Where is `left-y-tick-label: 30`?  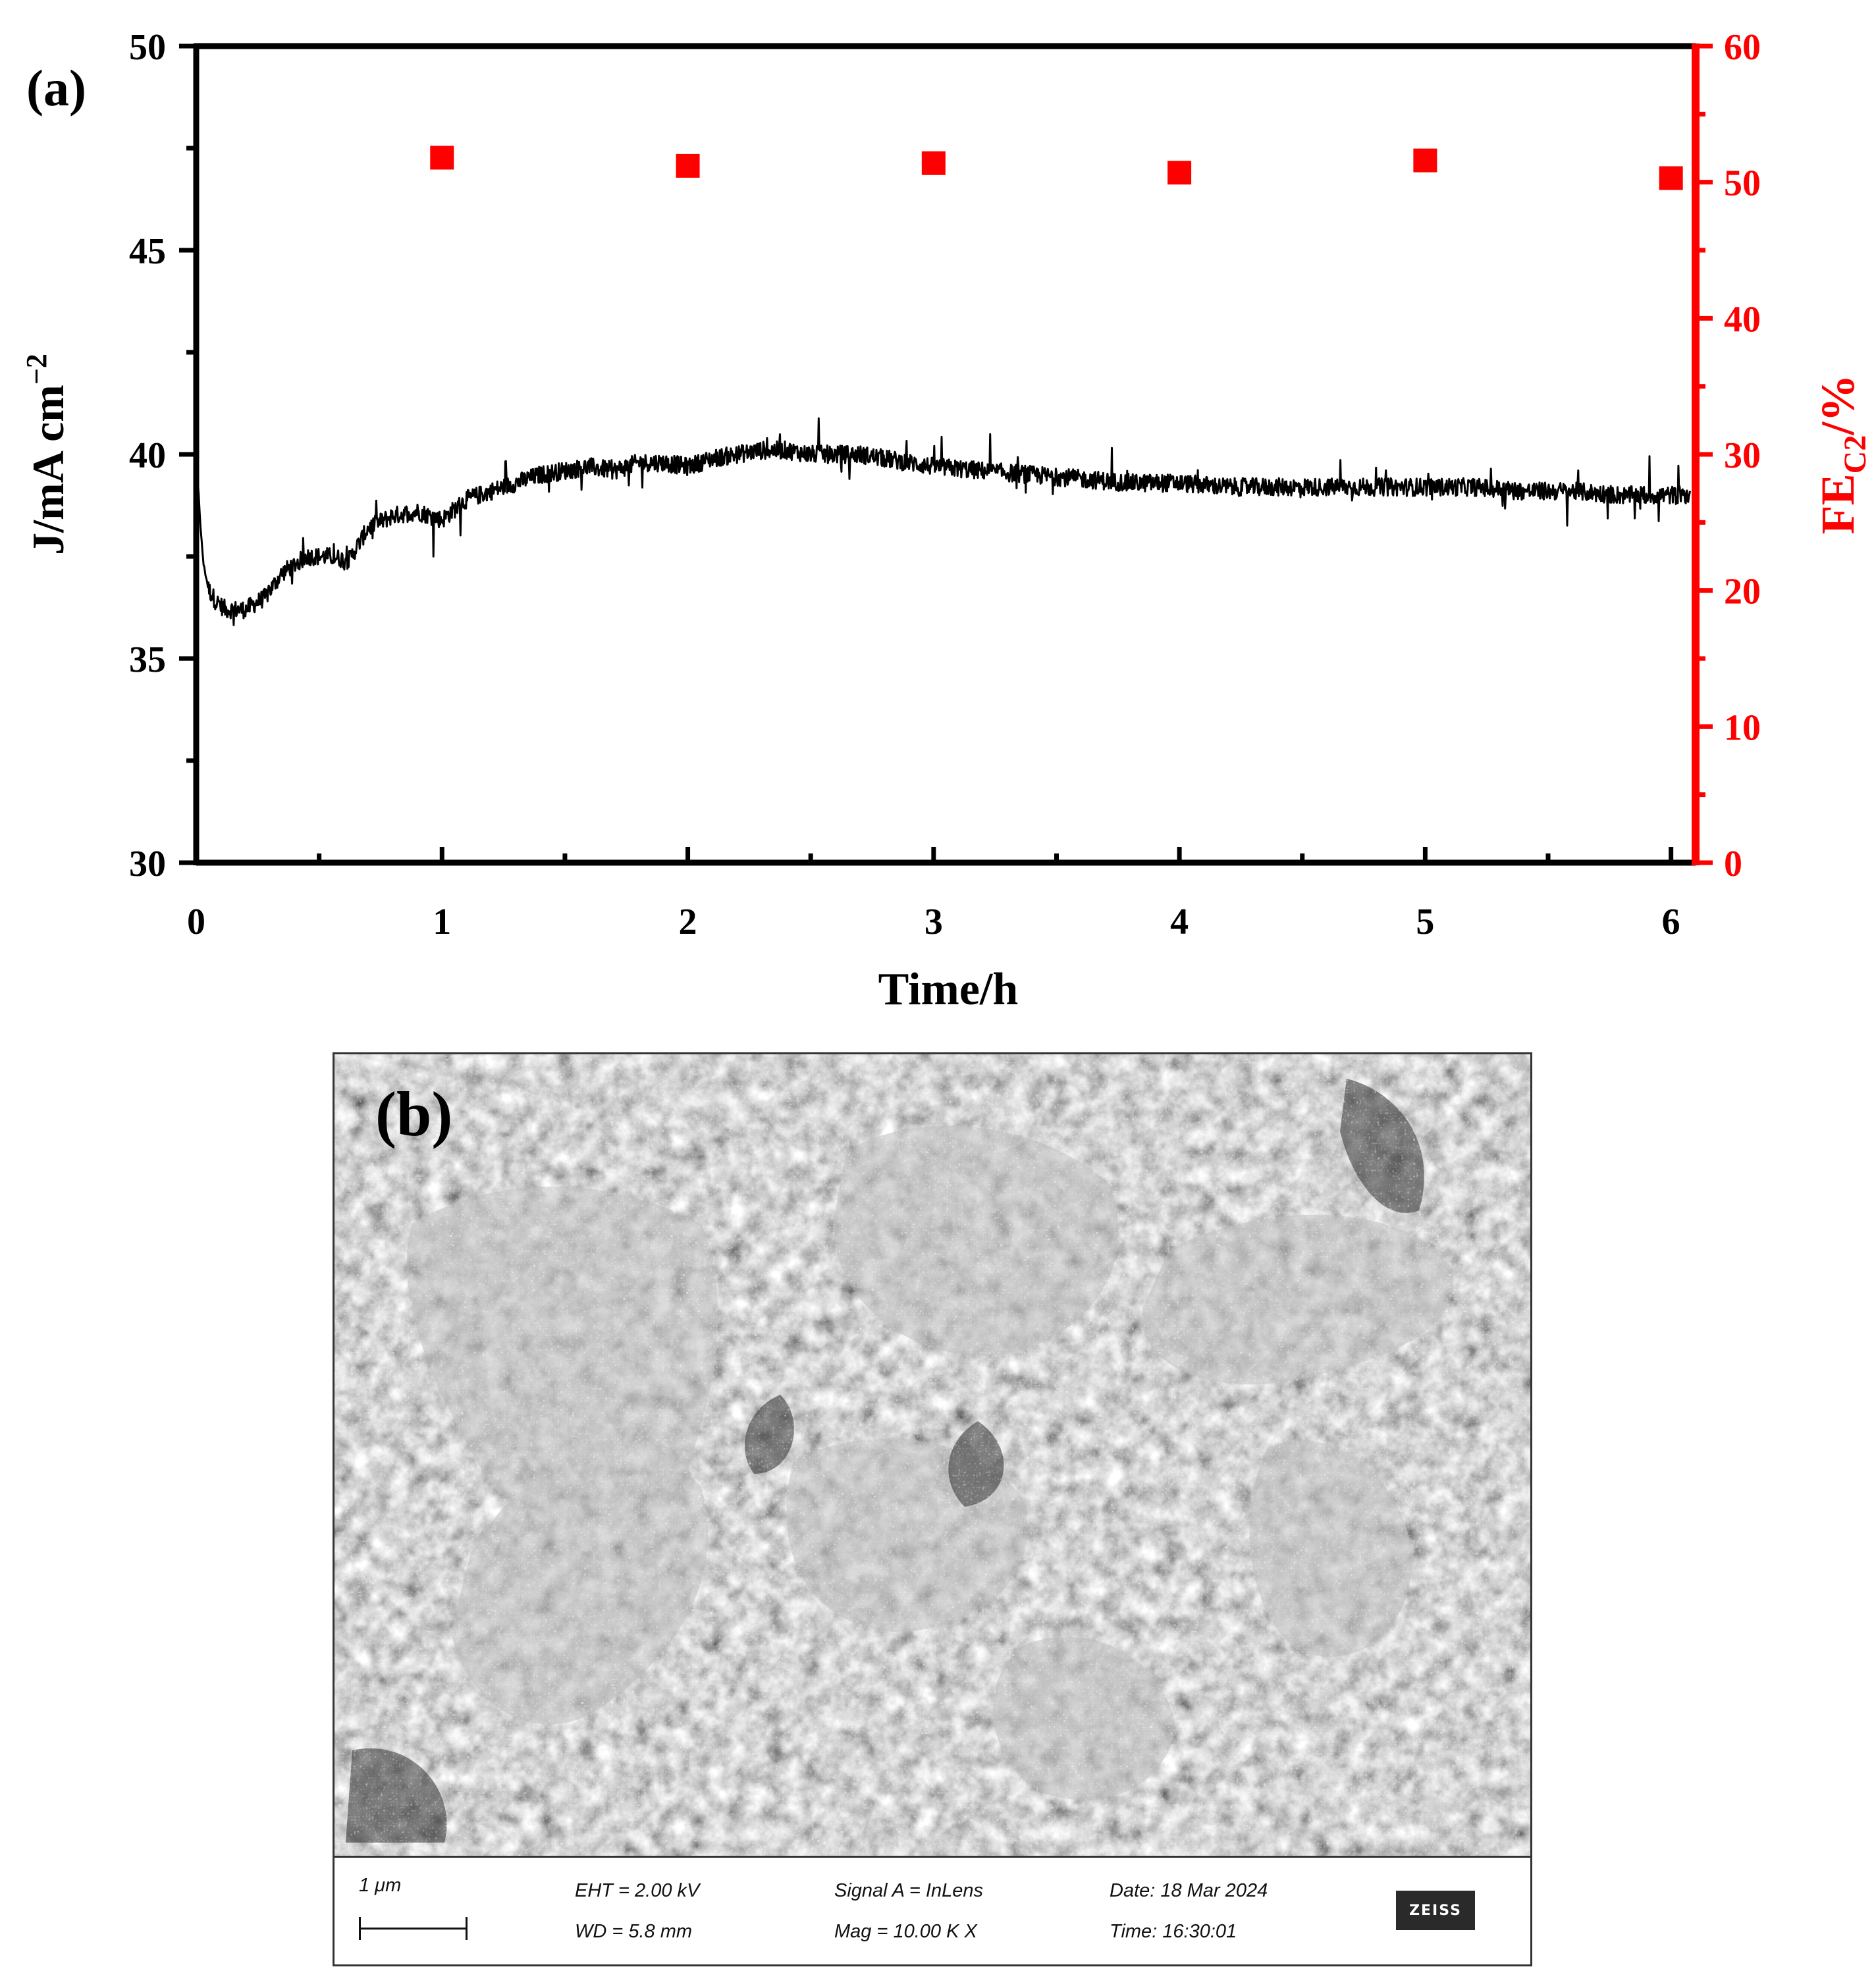 left-y-tick-label: 30 is located at coordinates (147, 864).